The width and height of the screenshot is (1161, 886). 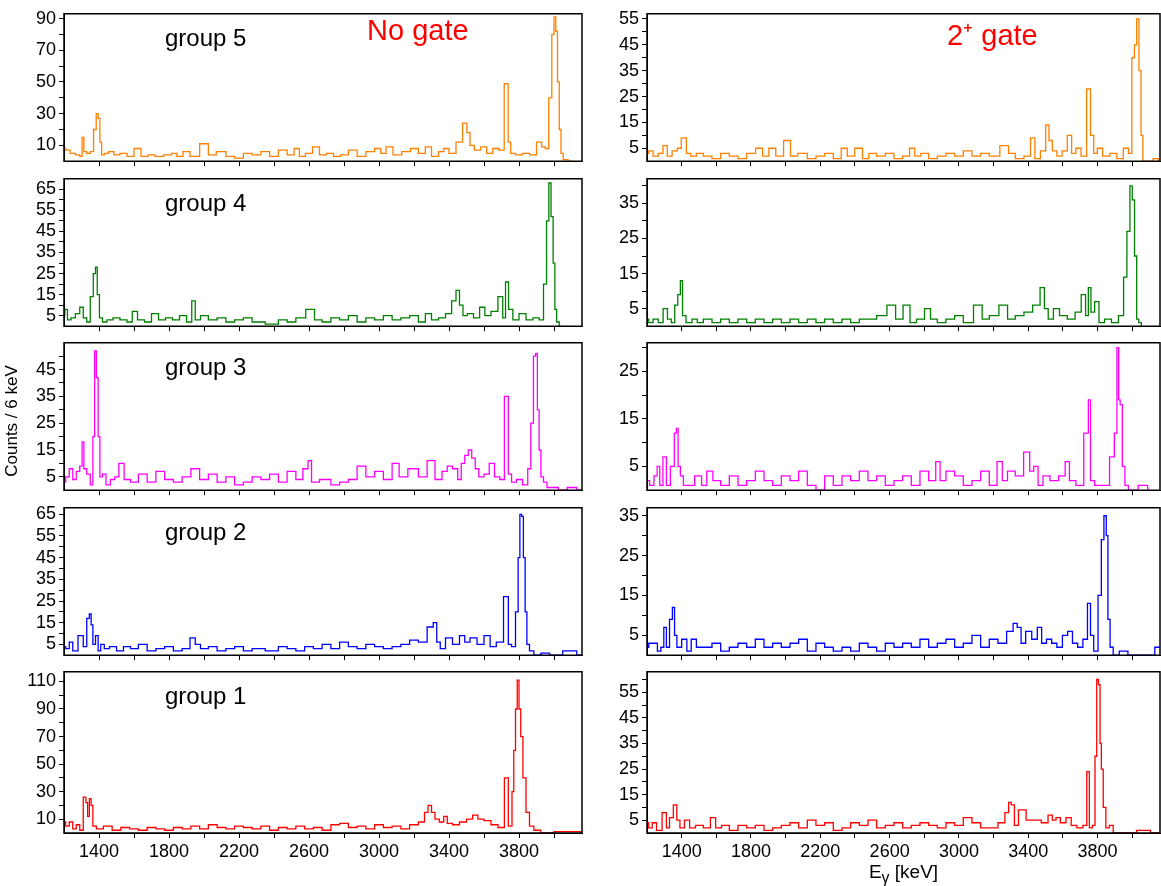 I want to click on chart-title: 2⁺ gate, so click(x=992, y=35).